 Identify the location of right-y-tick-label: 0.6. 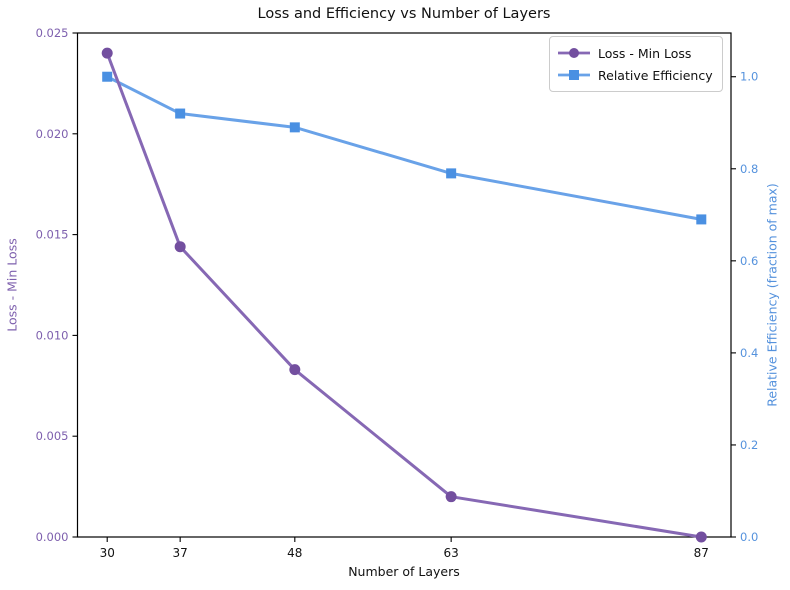
(749, 261).